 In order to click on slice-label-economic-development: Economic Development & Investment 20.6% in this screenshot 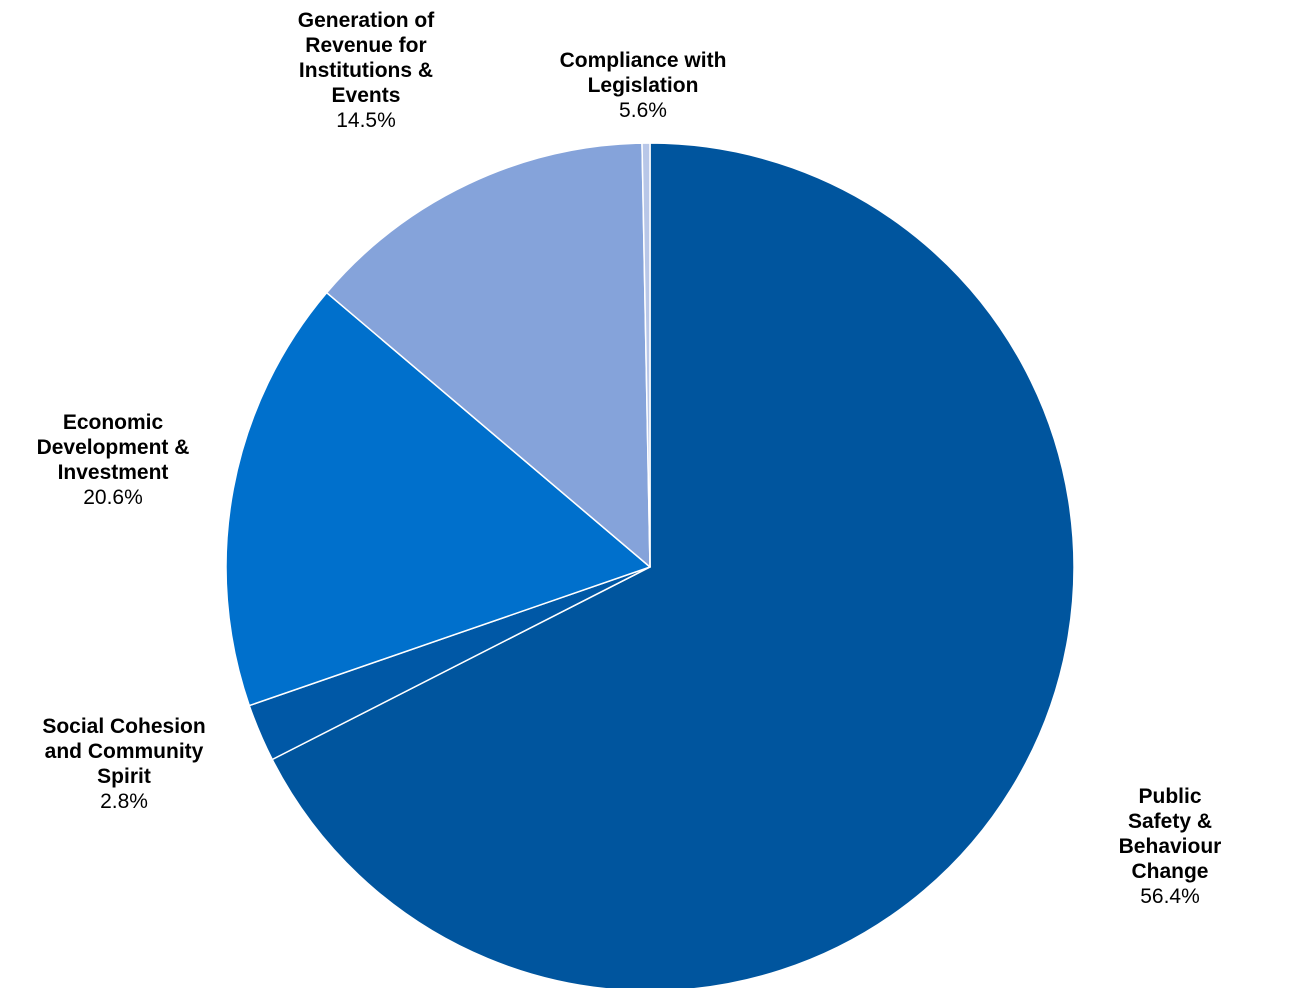, I will do `click(113, 460)`.